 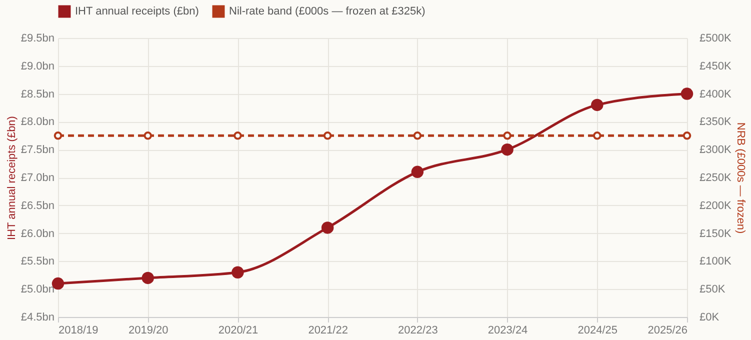 What do you see at coordinates (668, 330) in the screenshot?
I see `x-tick-label: 2025/26` at bounding box center [668, 330].